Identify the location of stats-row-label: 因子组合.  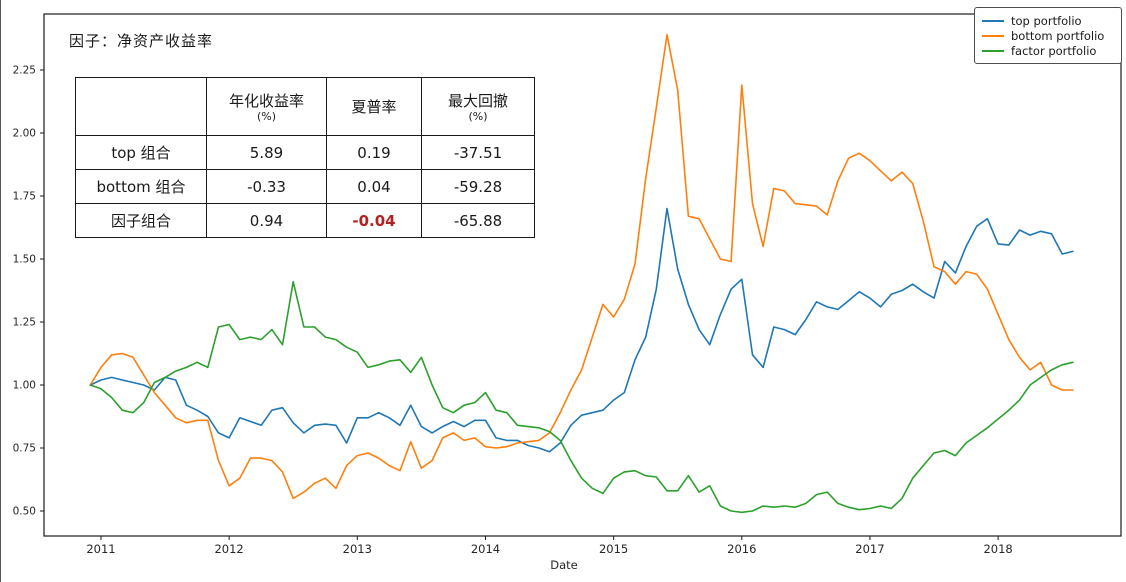
(141, 220).